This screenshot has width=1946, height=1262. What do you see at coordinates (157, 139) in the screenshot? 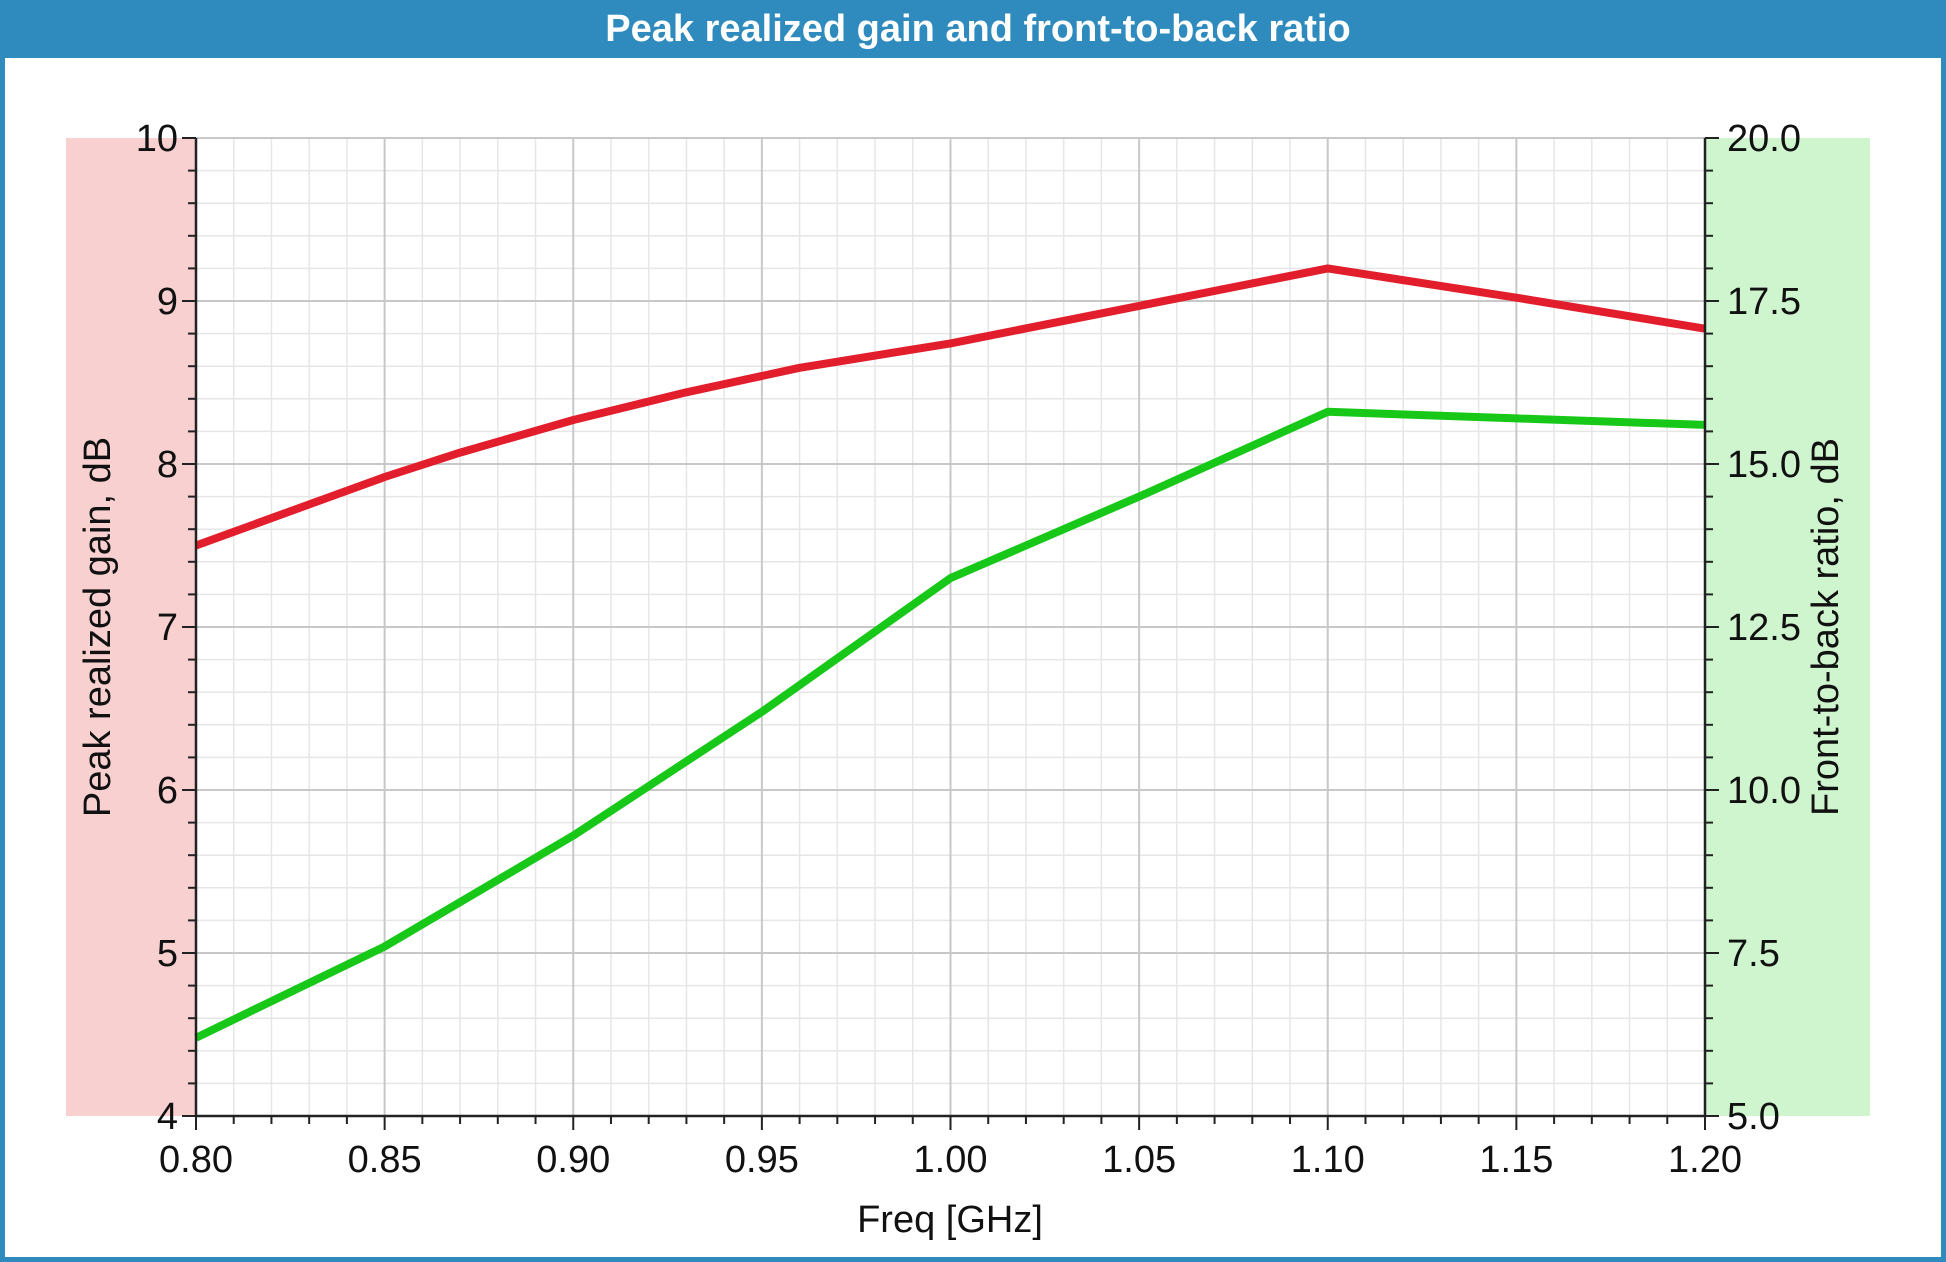
I see `left-tick-label: 10` at bounding box center [157, 139].